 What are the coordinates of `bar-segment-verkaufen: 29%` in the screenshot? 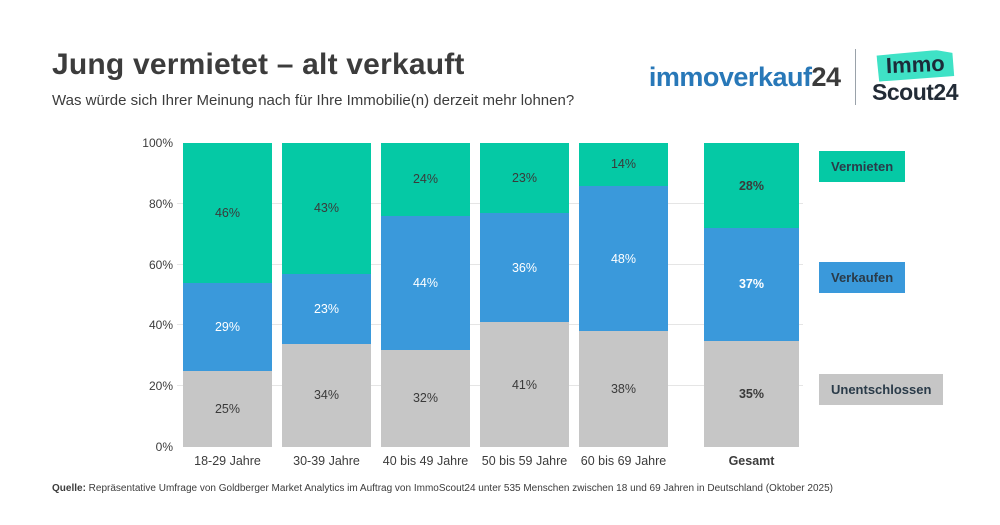 It's located at (227, 326).